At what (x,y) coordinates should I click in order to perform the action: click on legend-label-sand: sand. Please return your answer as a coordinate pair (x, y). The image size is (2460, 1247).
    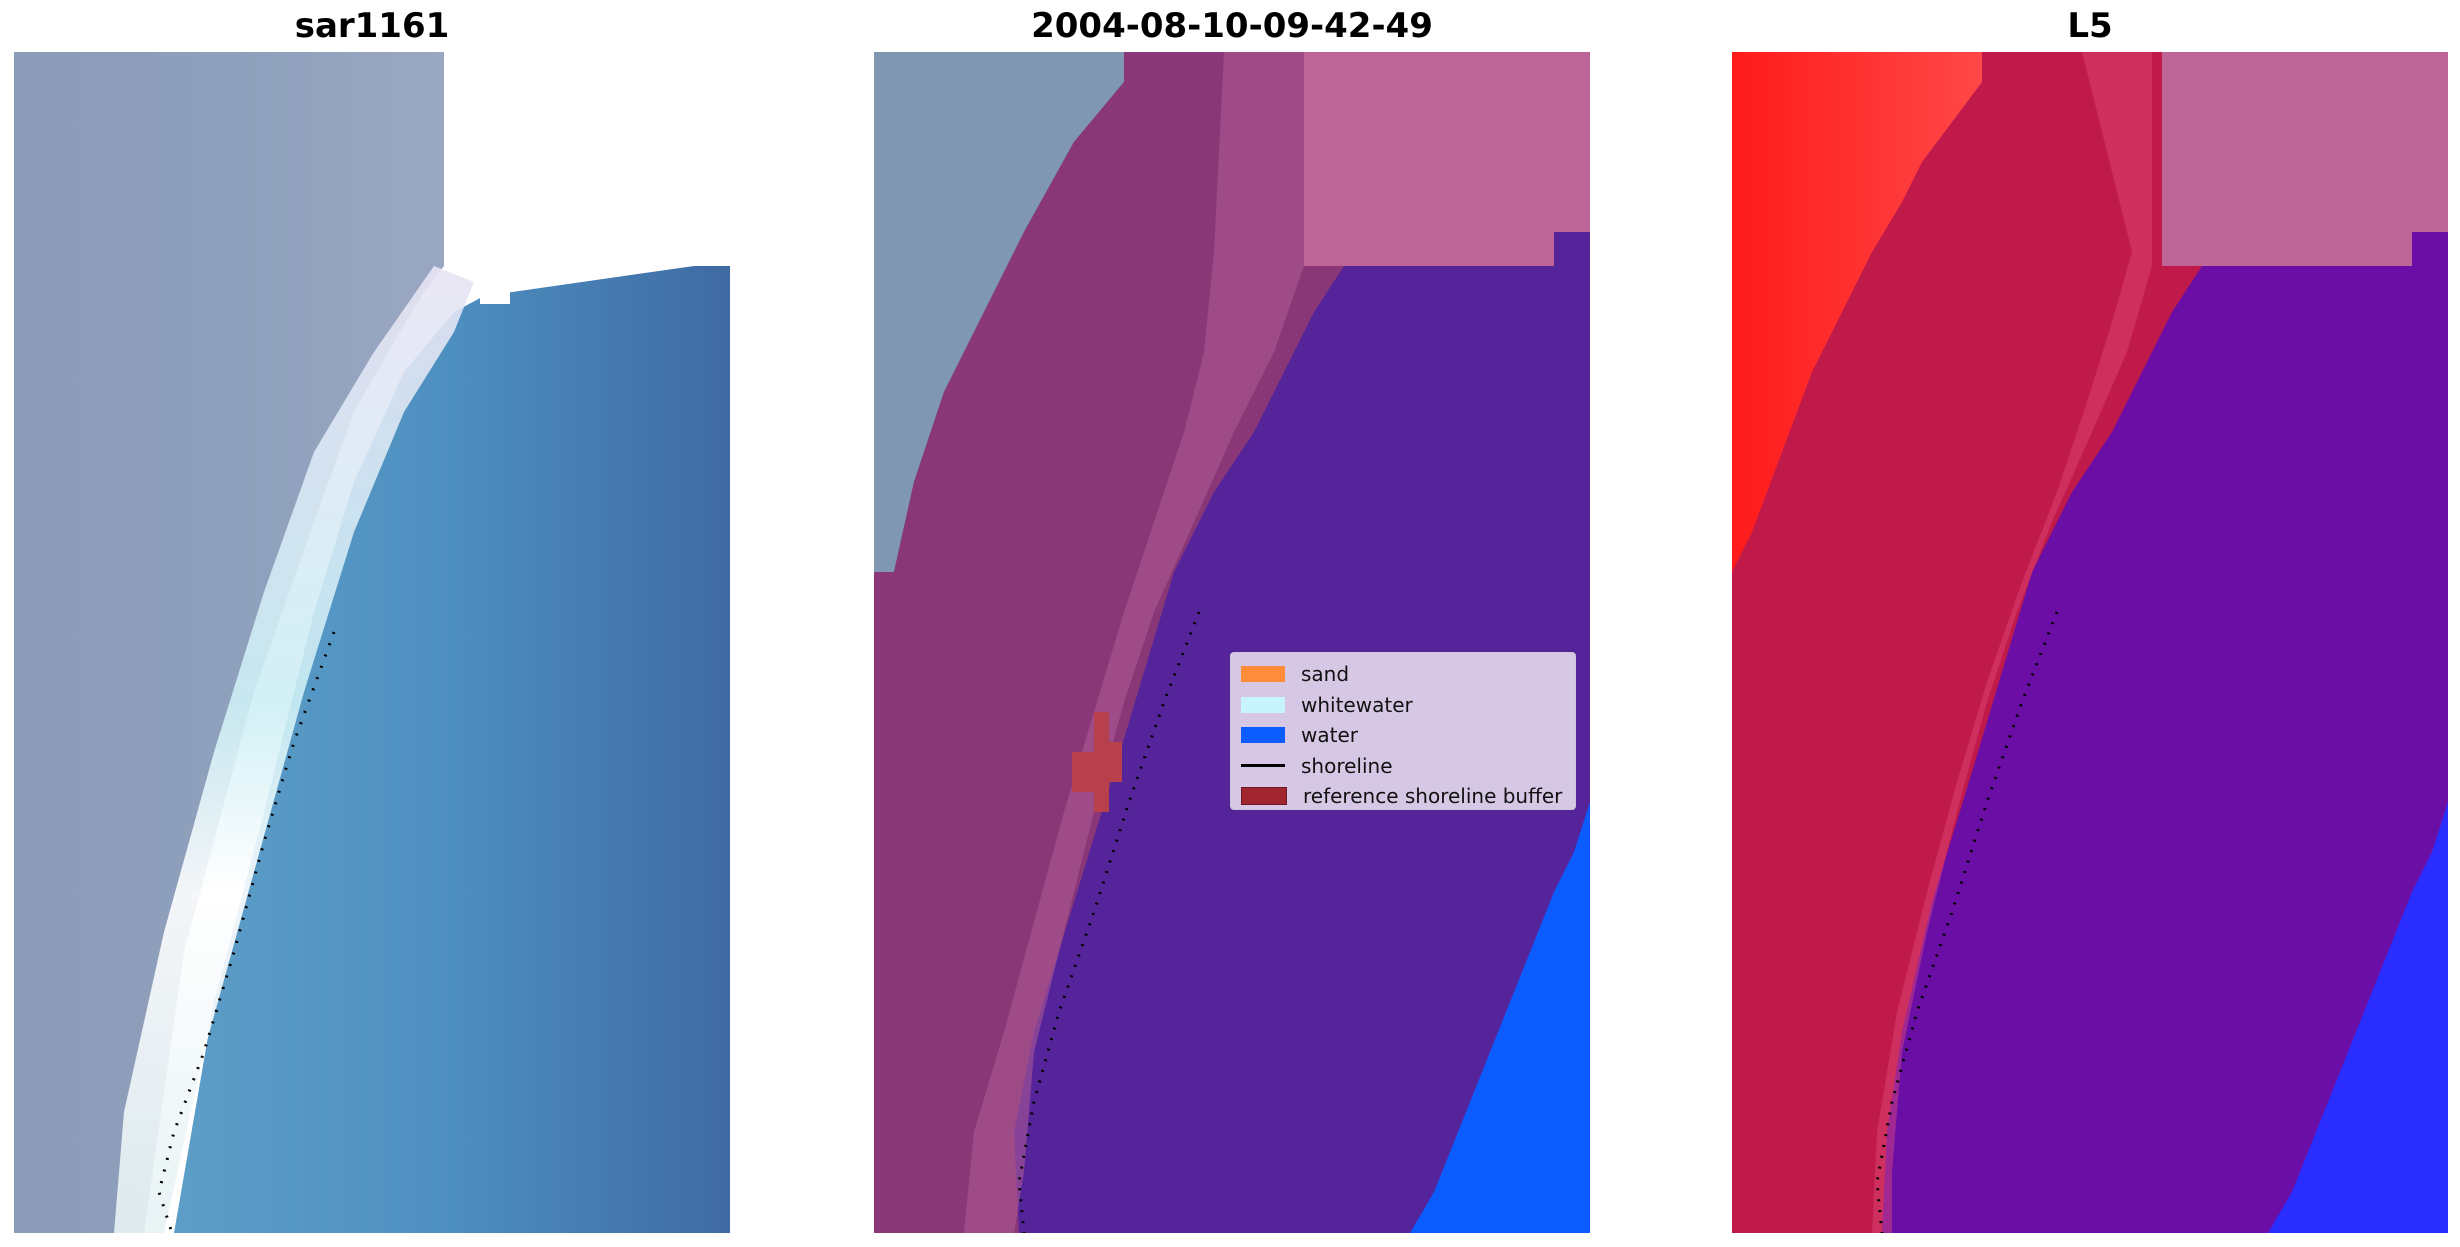
    Looking at the image, I should click on (1325, 674).